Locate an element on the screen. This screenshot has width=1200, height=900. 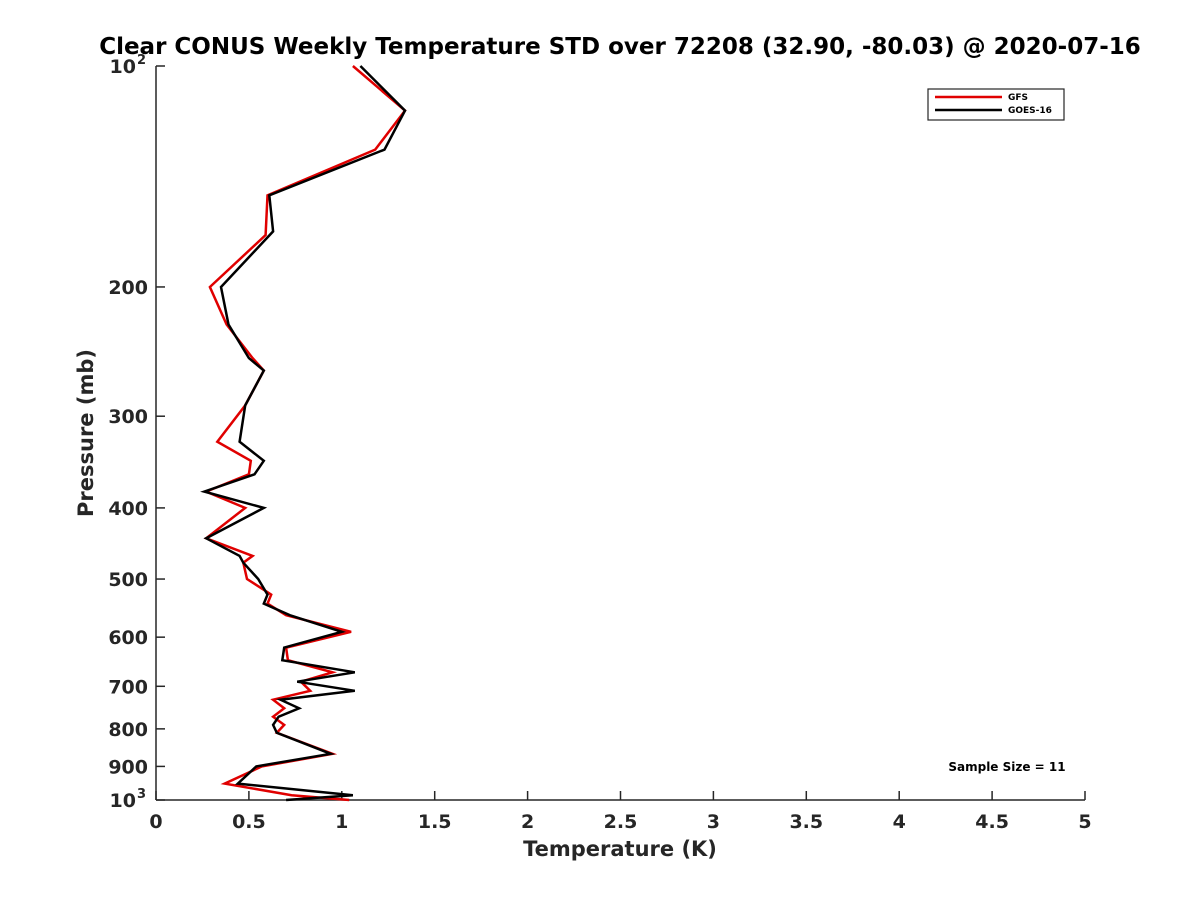
y-tick-label: 600 is located at coordinates (128, 638).